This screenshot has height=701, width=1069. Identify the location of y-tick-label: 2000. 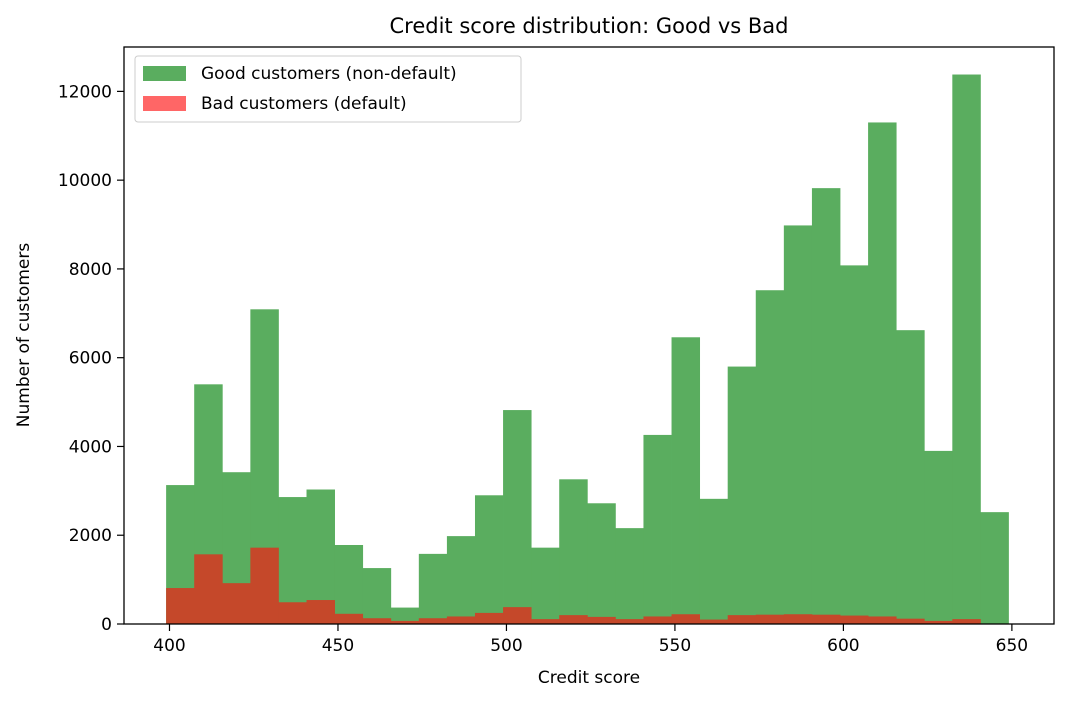
(90, 536).